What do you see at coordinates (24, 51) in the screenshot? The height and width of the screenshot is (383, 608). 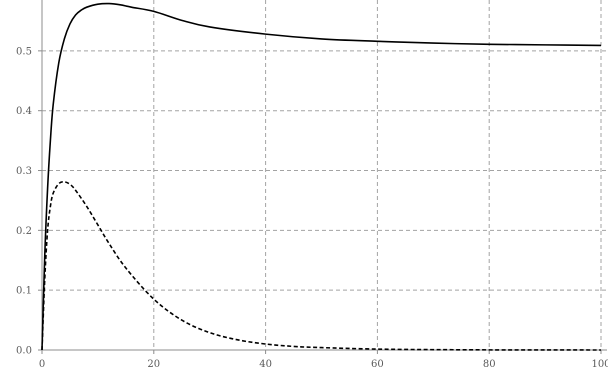 I see `y-tick-label: 0.5` at bounding box center [24, 51].